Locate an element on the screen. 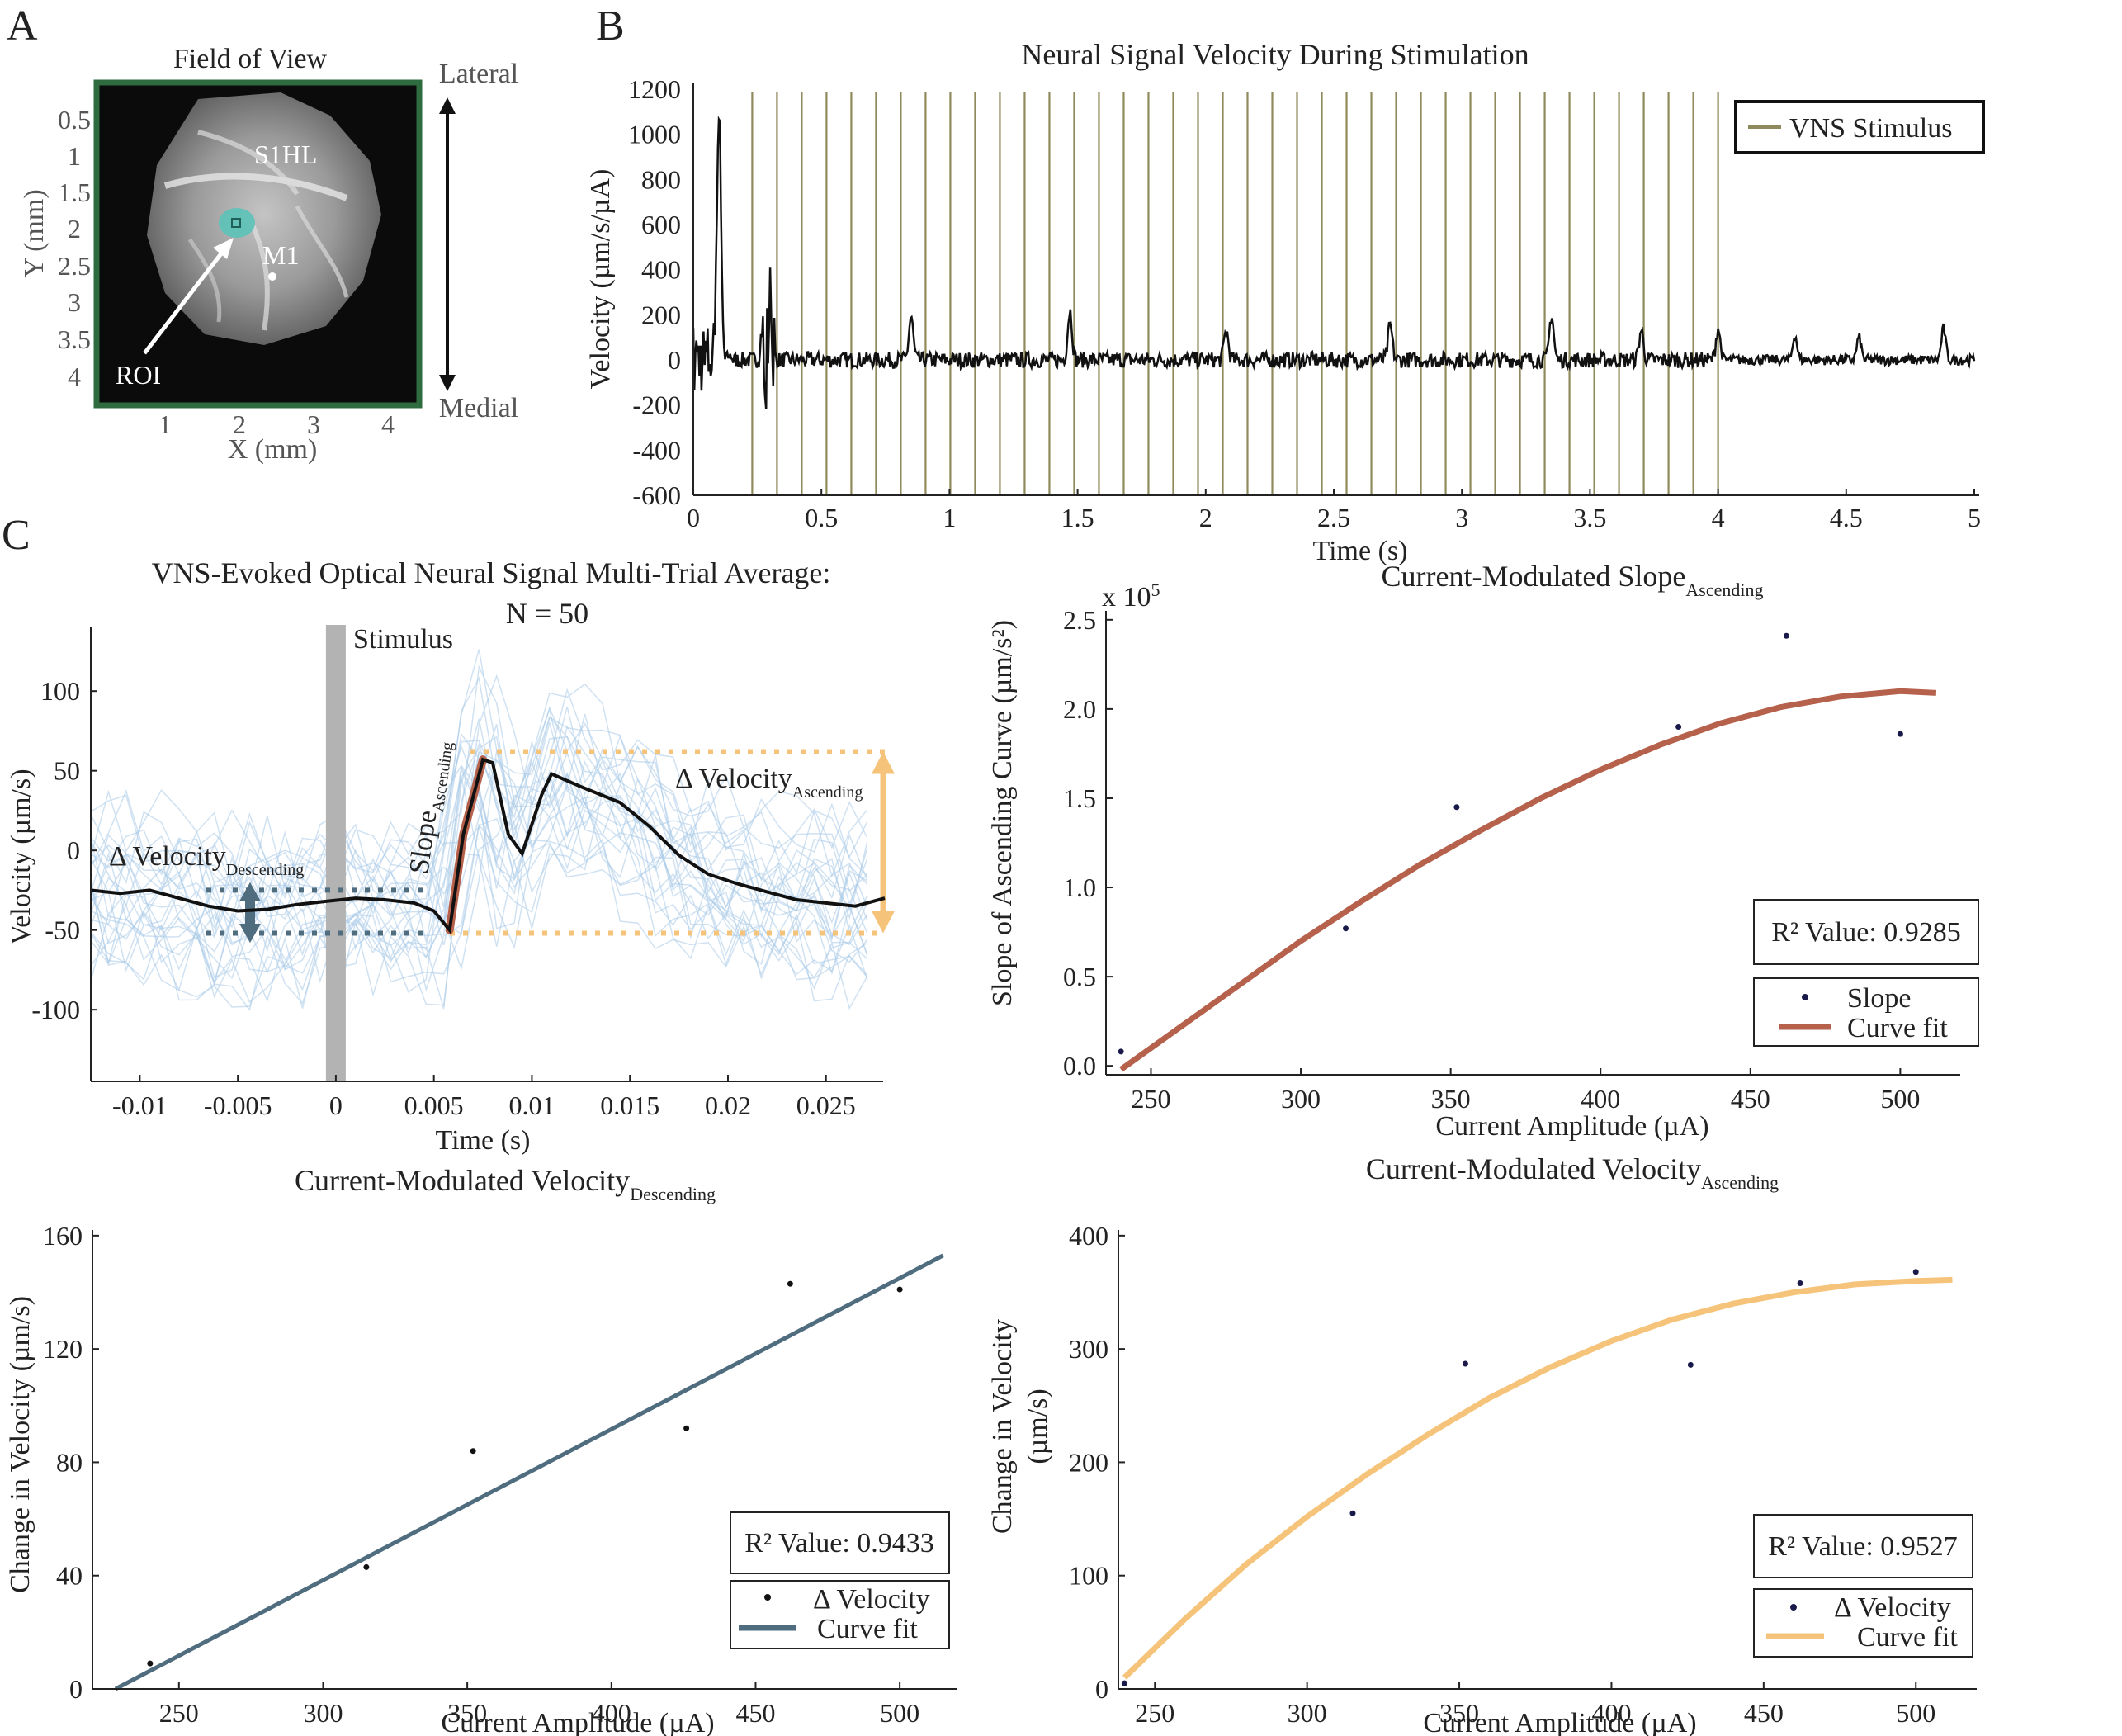 Image resolution: width=2122 pixels, height=1736 pixels. panel-letter-c: C is located at coordinates (17, 535).